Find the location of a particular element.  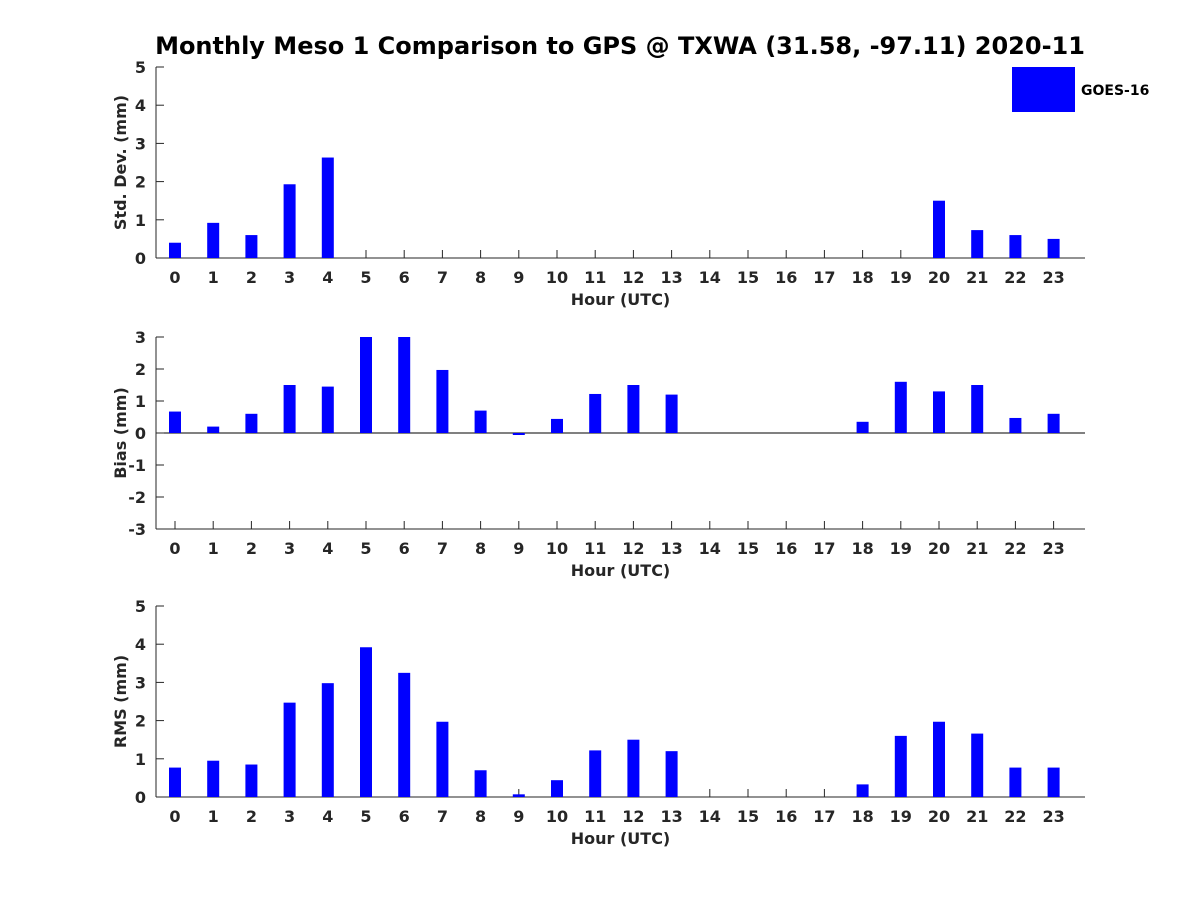

legend-label: GOES-16 is located at coordinates (1115, 91).